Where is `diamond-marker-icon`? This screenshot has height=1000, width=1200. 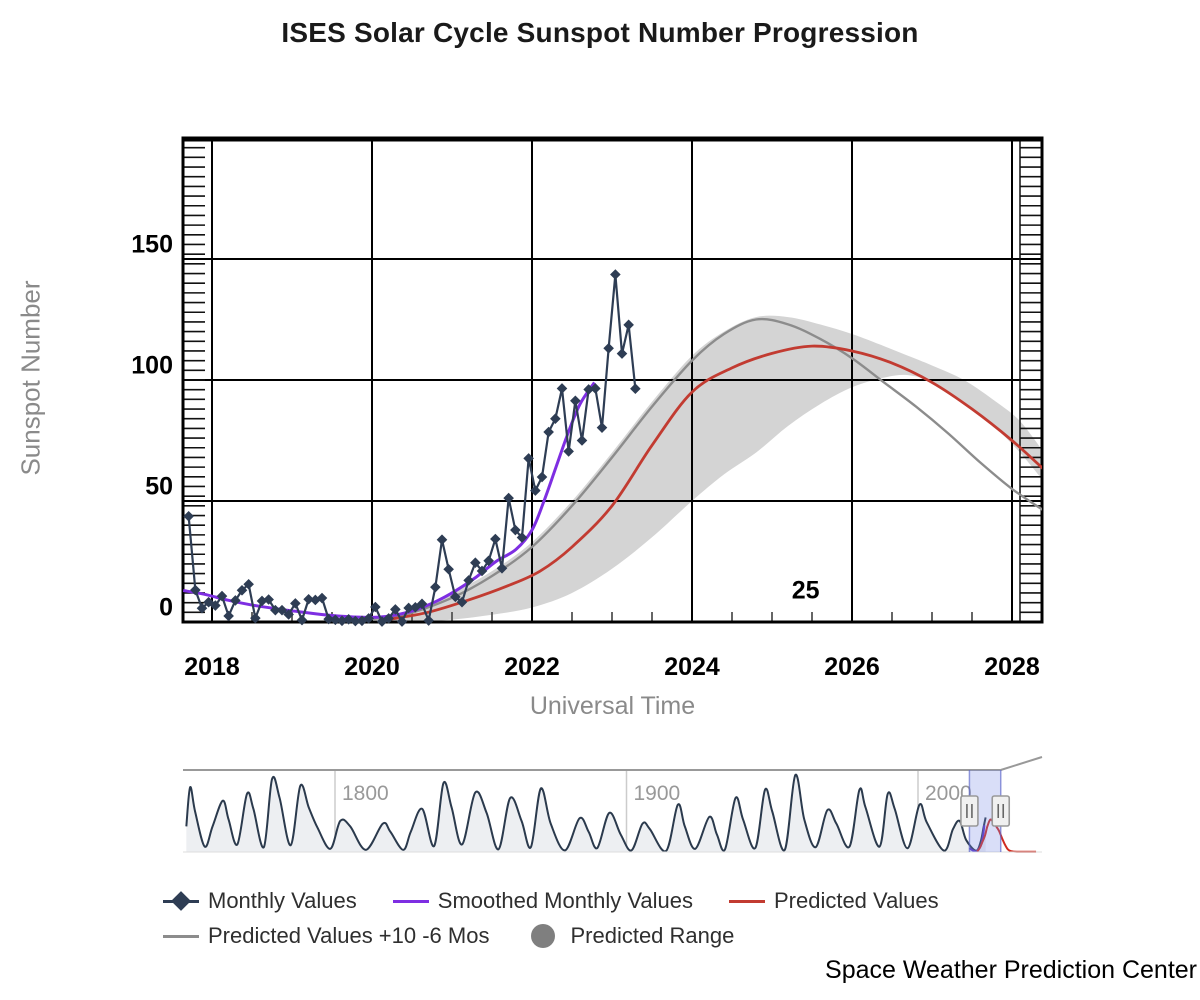 diamond-marker-icon is located at coordinates (181, 901).